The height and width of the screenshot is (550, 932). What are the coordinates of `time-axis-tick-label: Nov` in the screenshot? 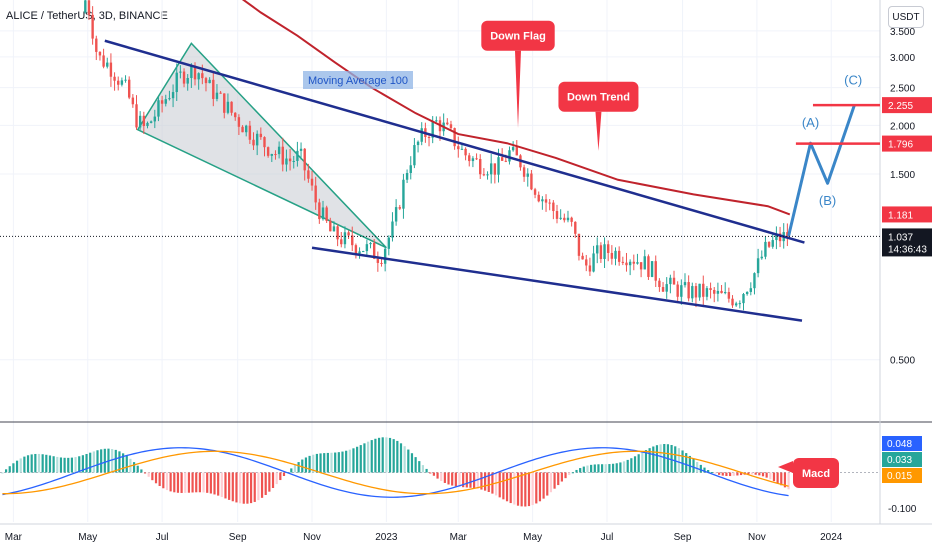 It's located at (757, 537).